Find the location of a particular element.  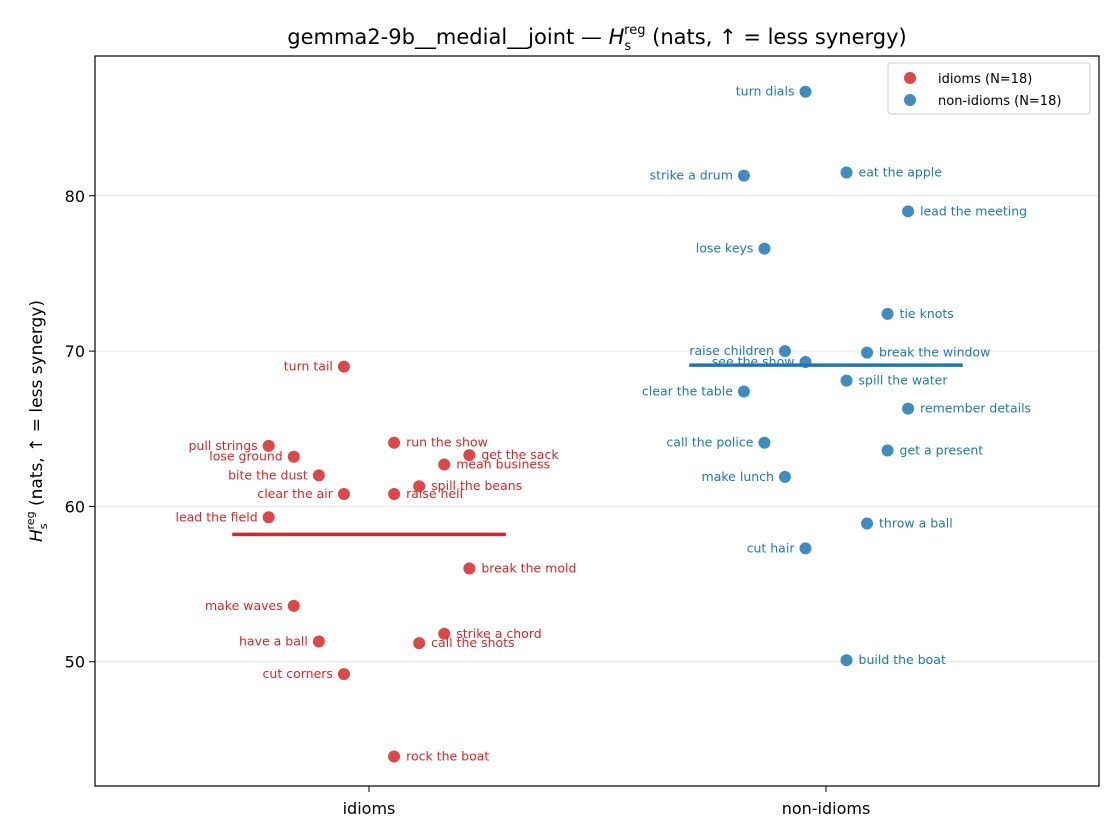

data-point-raise-children is located at coordinates (784, 351).